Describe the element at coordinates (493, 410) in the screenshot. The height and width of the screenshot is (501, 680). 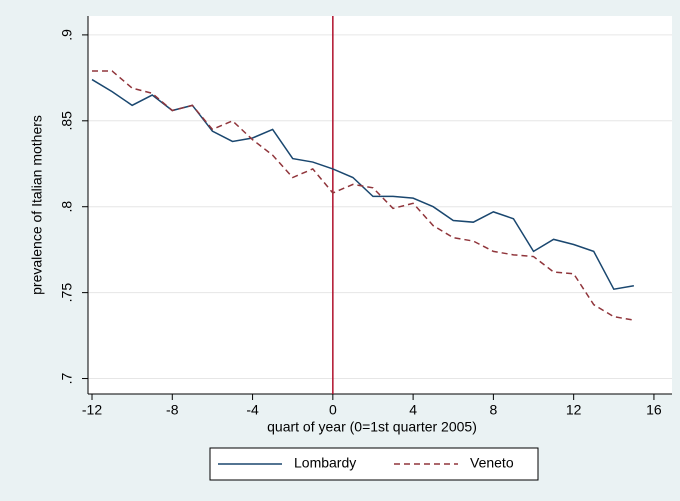
I see `x-tick-label: 8` at that location.